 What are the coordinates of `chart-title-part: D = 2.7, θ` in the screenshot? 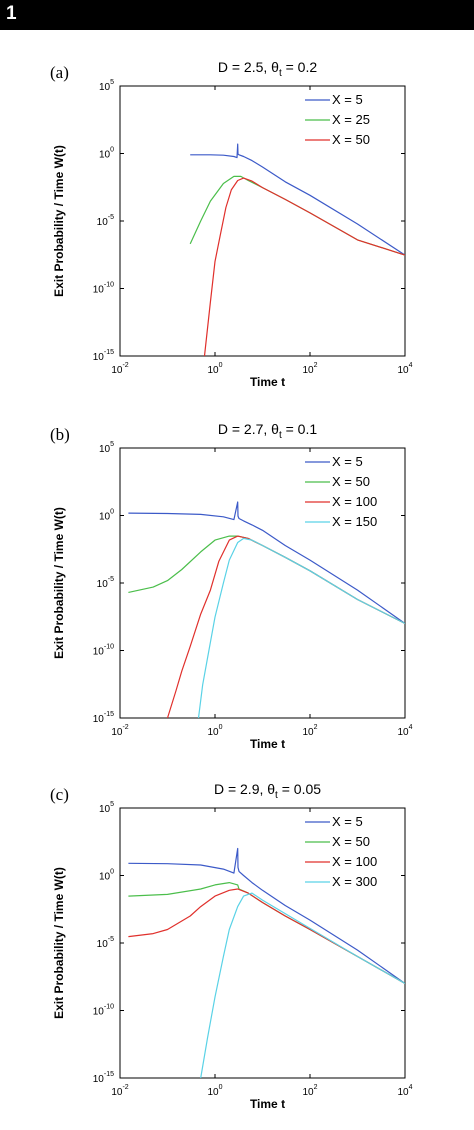 It's located at (248, 429).